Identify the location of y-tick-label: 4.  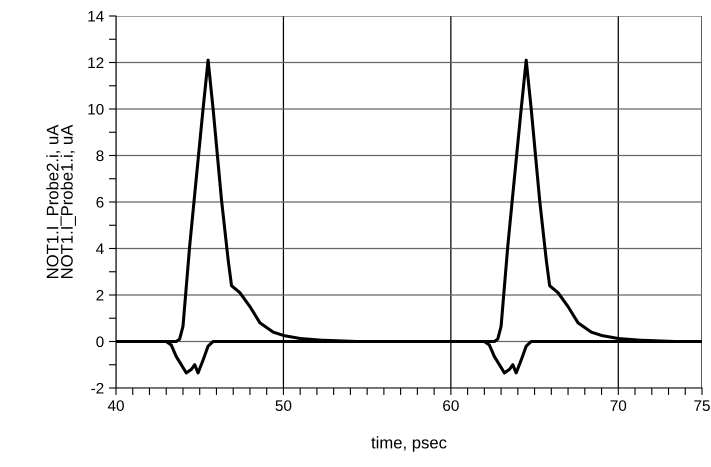
(100, 249).